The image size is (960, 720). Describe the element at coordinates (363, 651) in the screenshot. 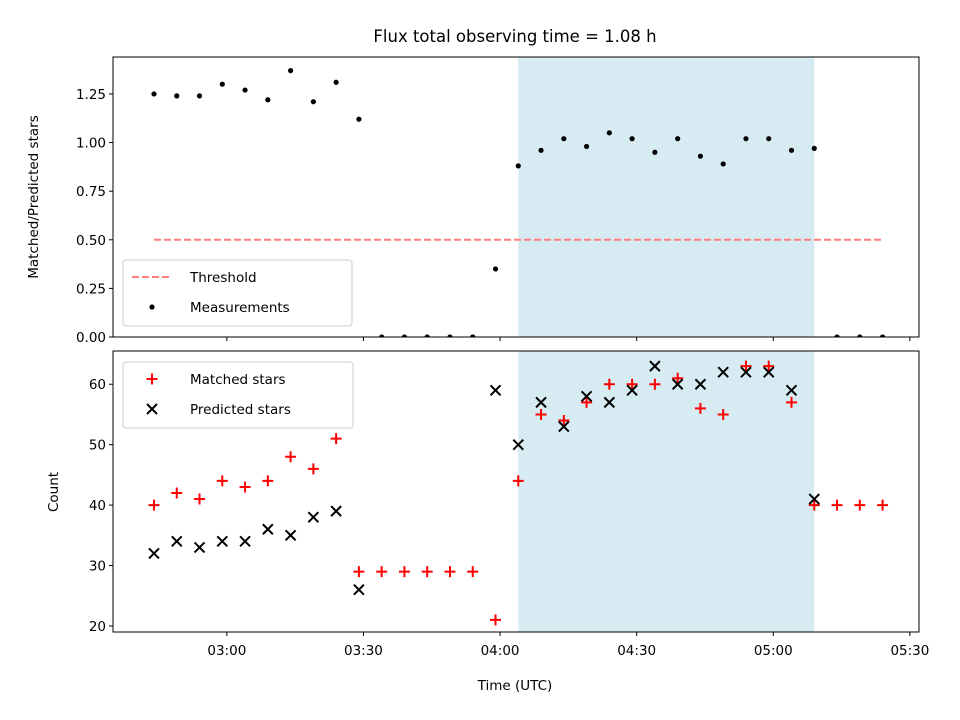

I see `x-tick-label: 03:30` at that location.